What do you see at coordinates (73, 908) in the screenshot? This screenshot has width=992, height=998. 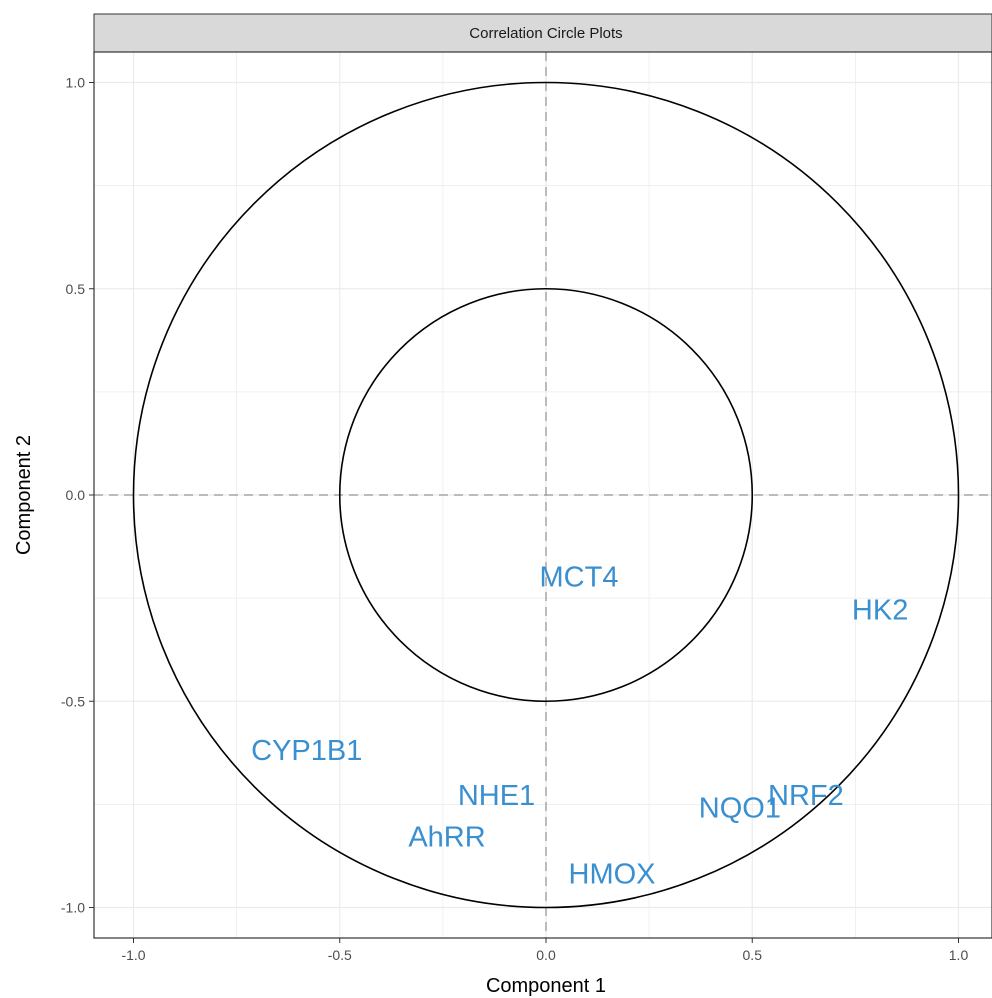 I see `y-tick-label: -1.0` at bounding box center [73, 908].